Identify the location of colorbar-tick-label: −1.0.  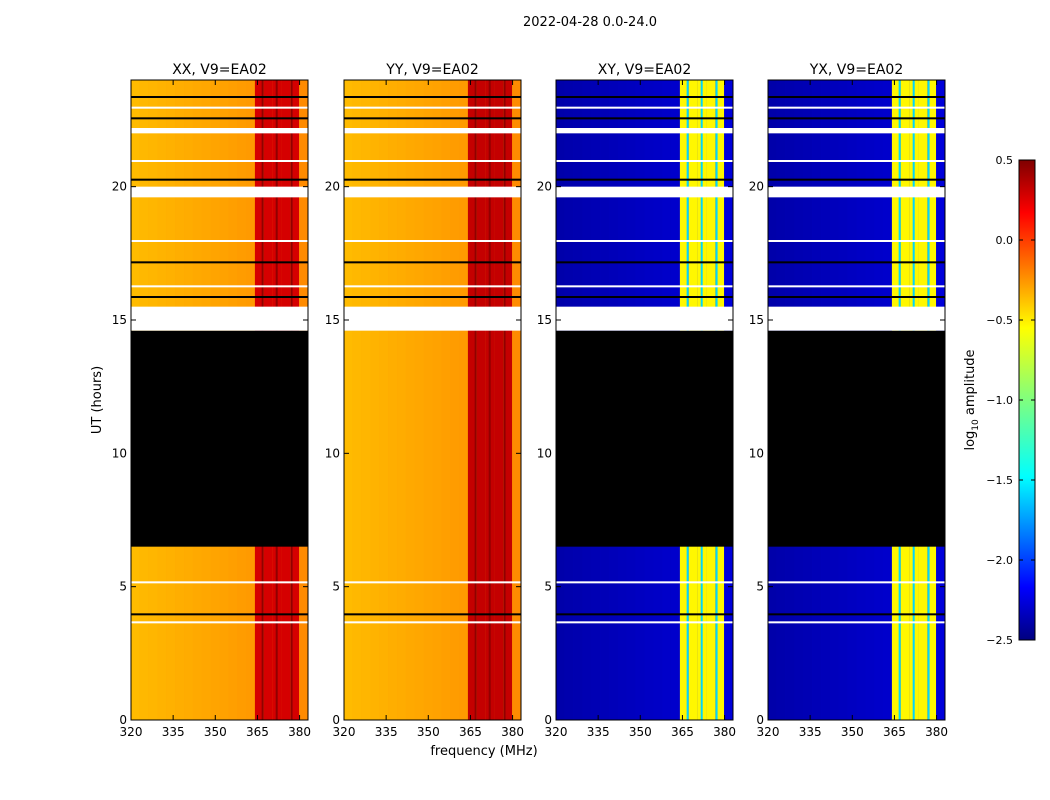
(999, 400).